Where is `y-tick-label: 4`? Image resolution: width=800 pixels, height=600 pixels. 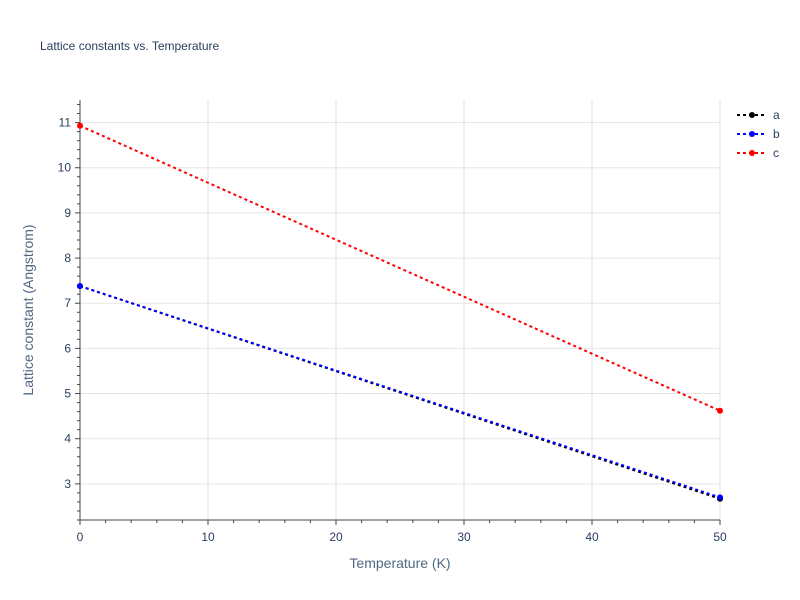
y-tick-label: 4 is located at coordinates (67, 439).